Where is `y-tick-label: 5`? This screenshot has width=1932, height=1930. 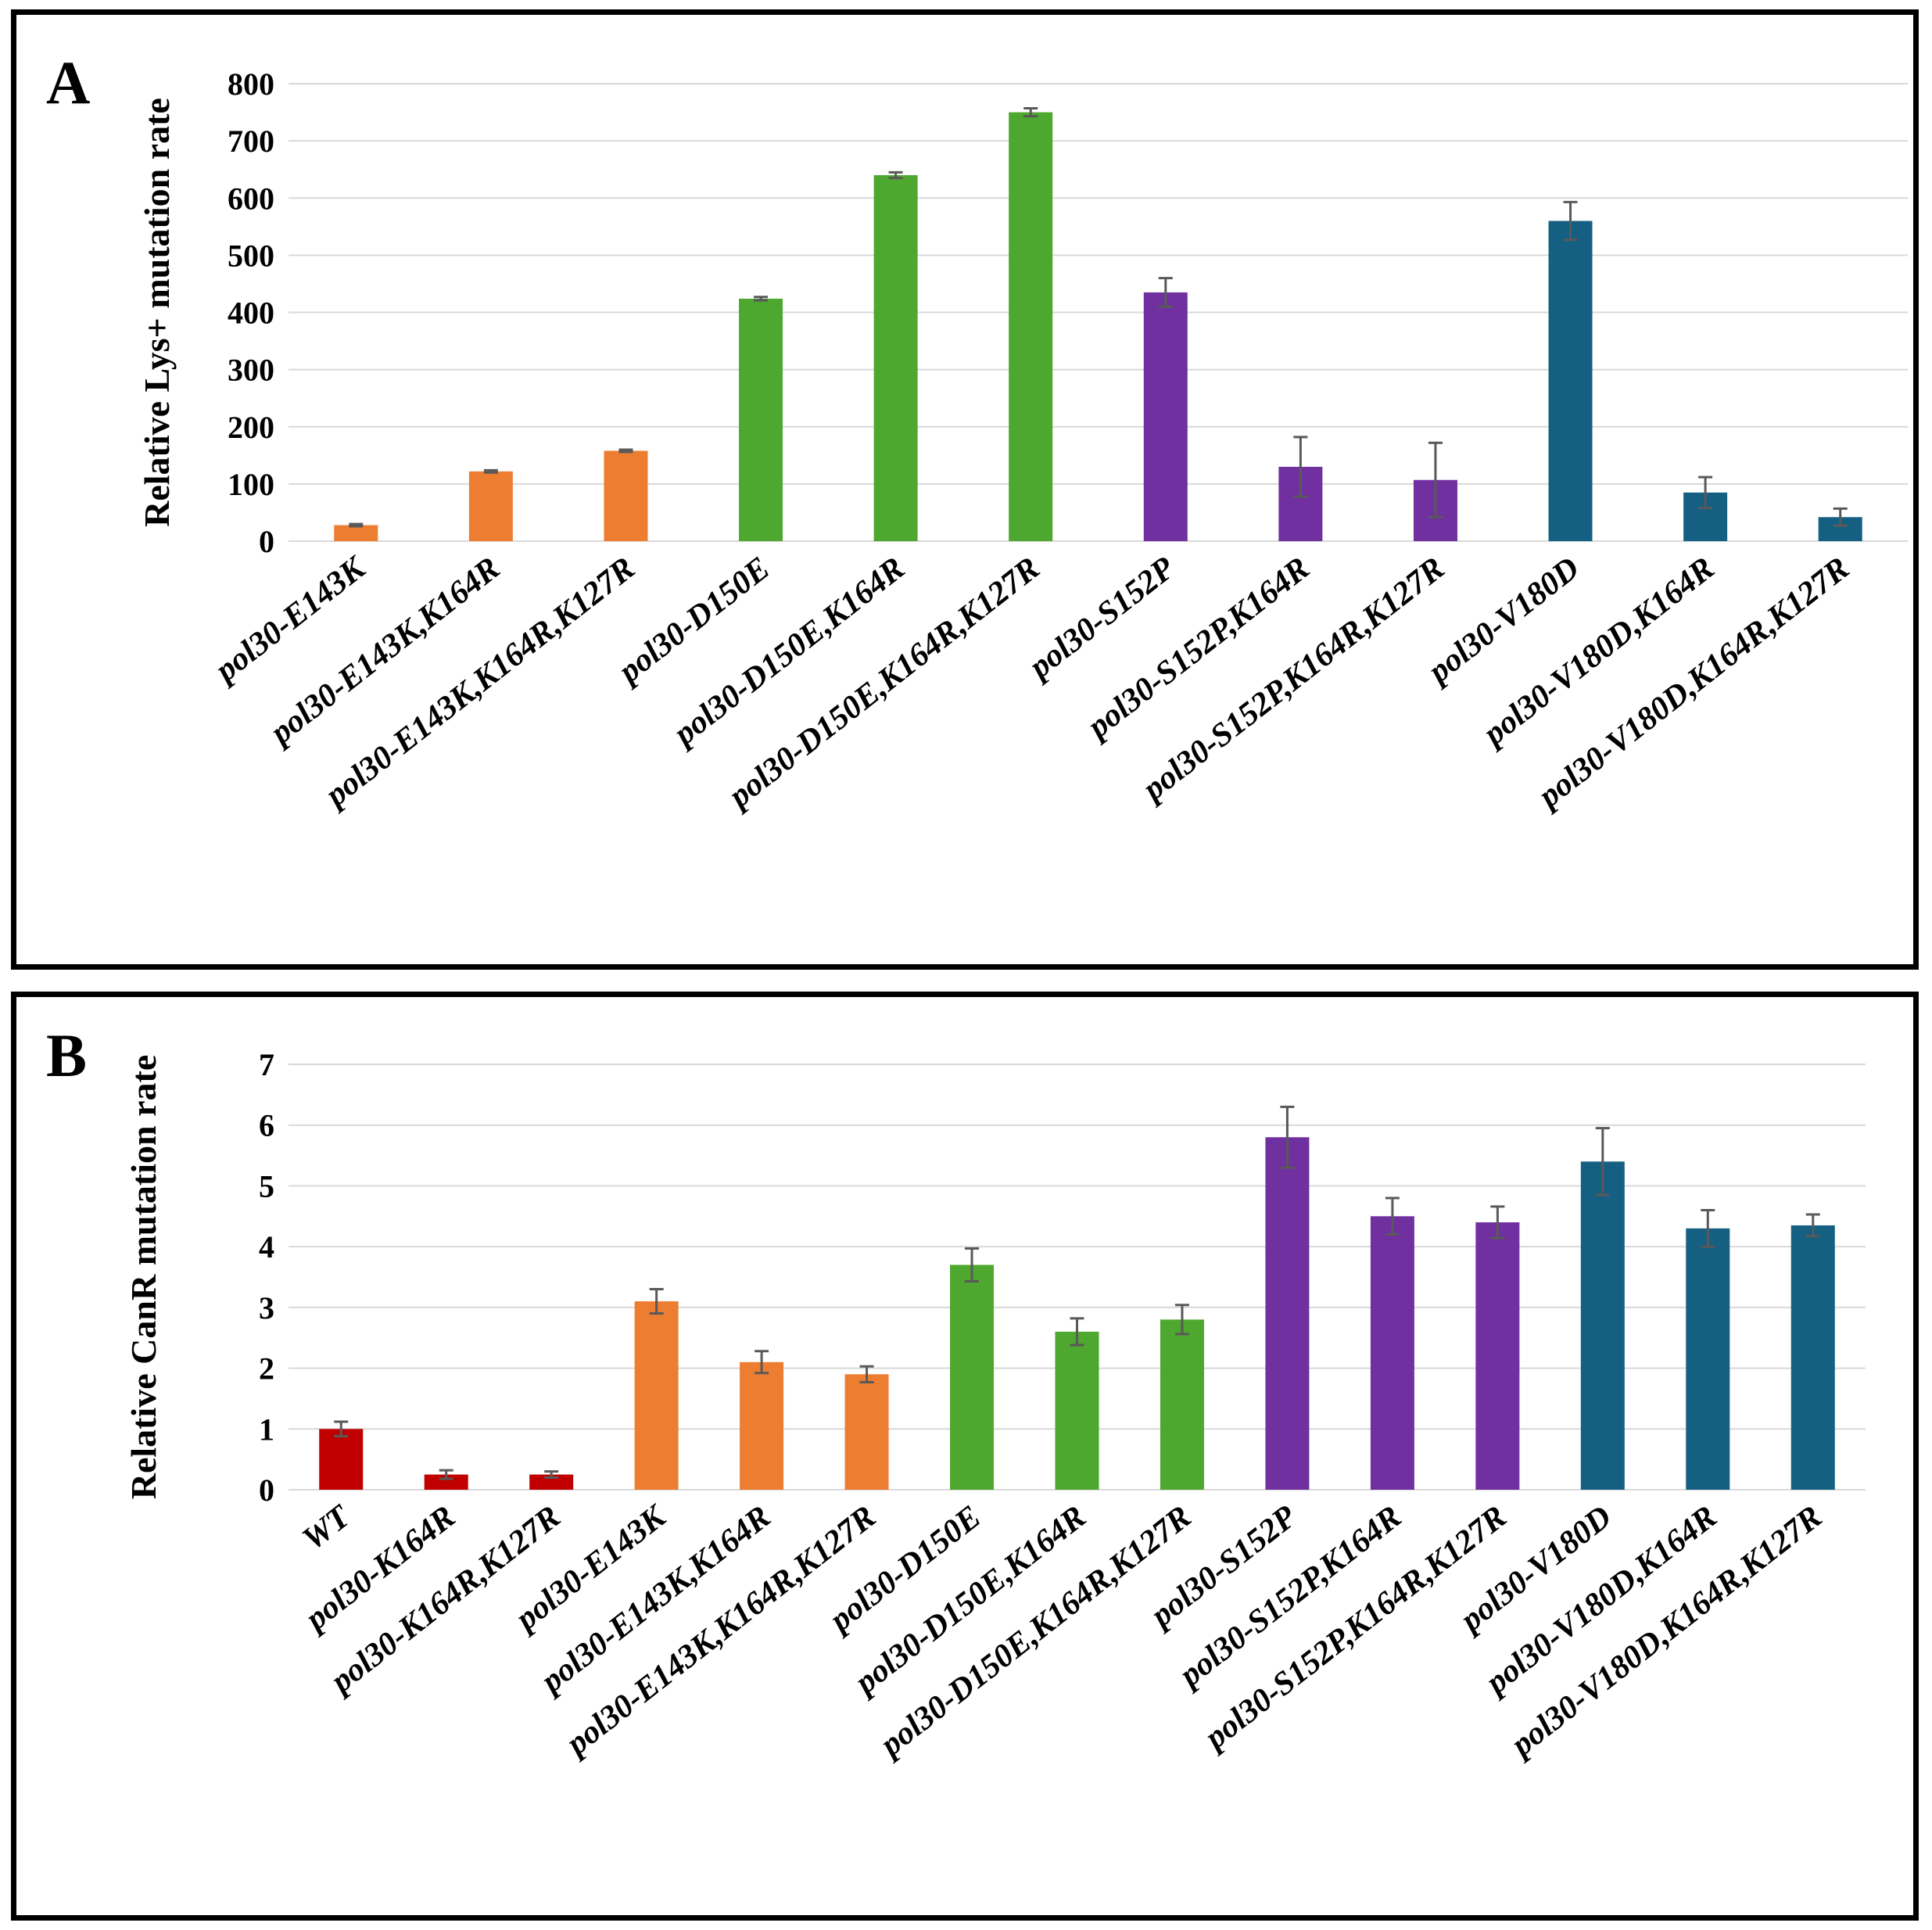
y-tick-label: 5 is located at coordinates (266, 1186).